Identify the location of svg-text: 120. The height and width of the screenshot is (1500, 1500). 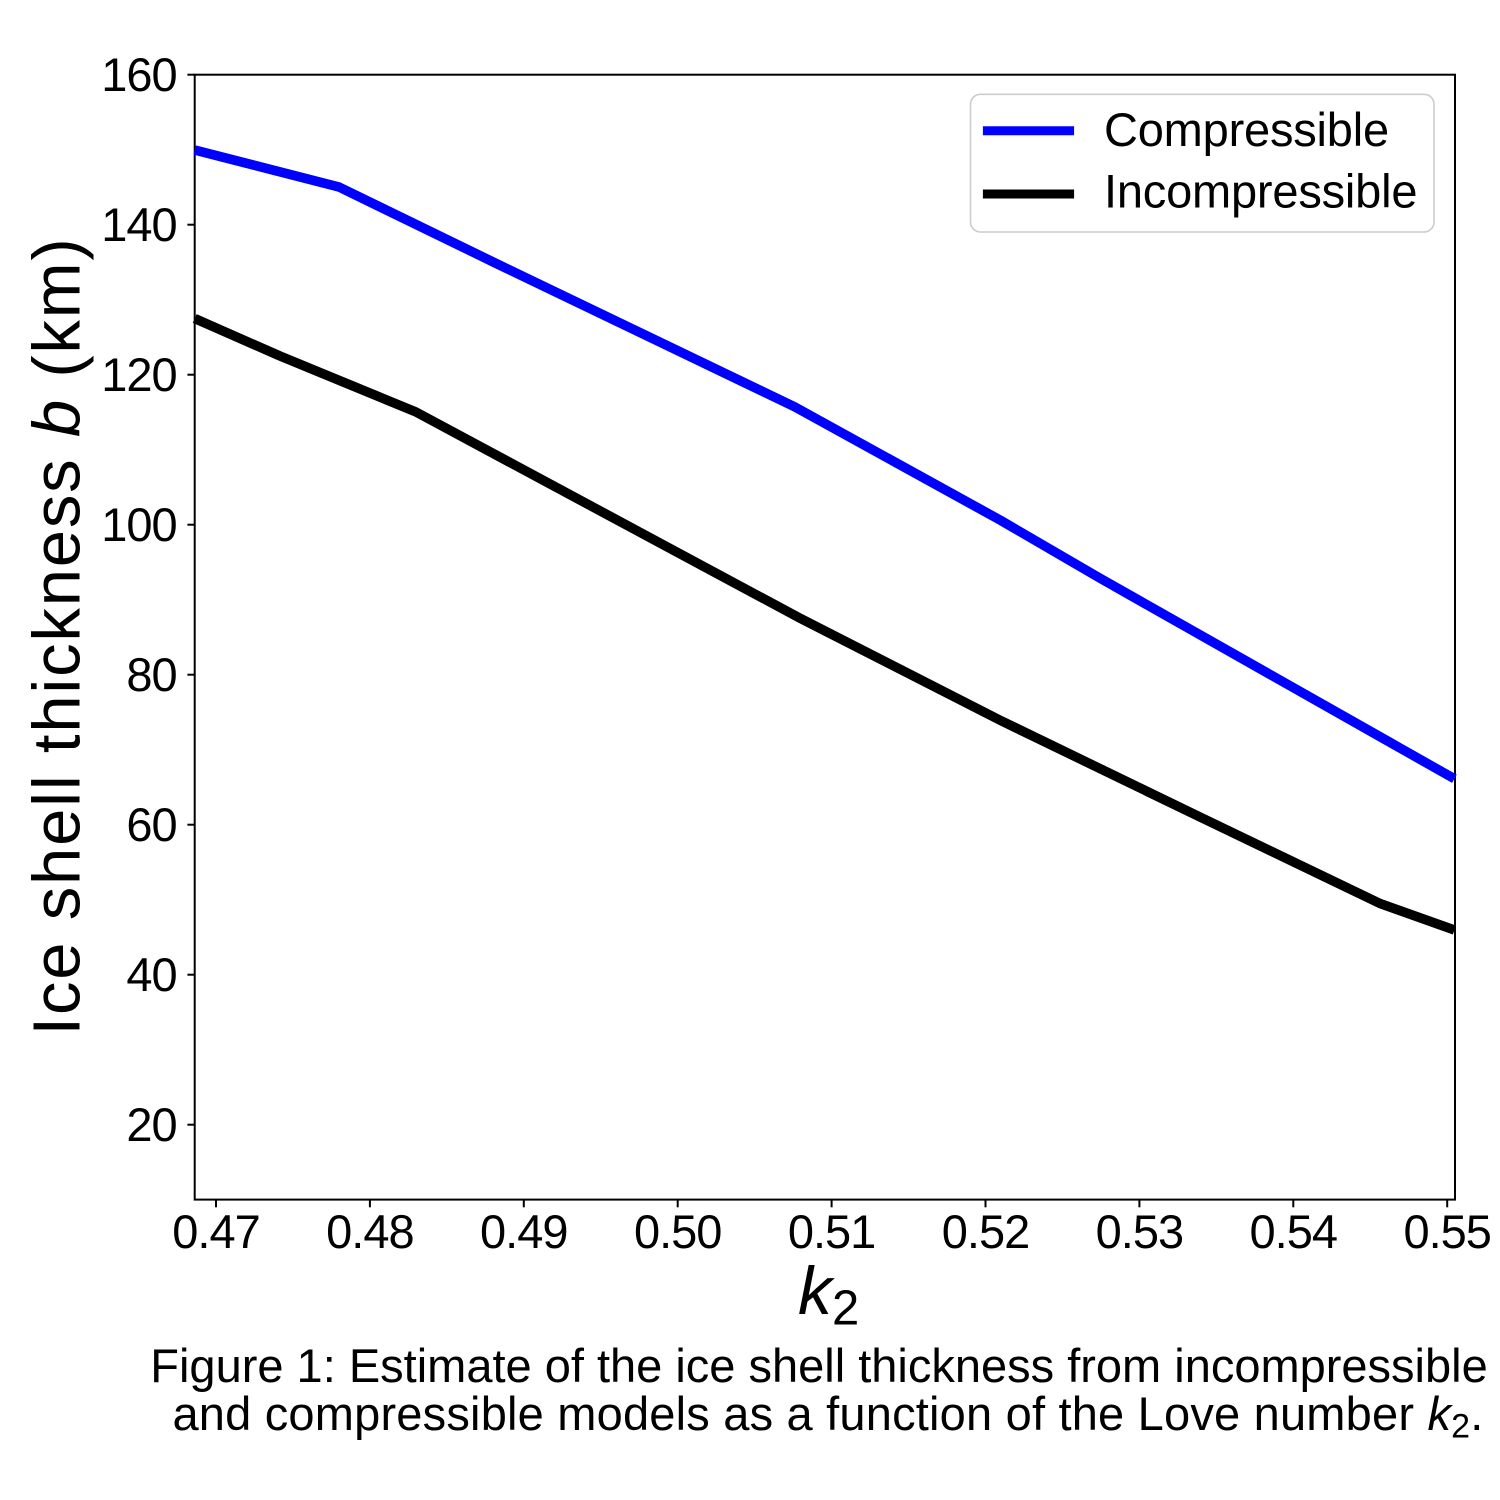
(138, 374).